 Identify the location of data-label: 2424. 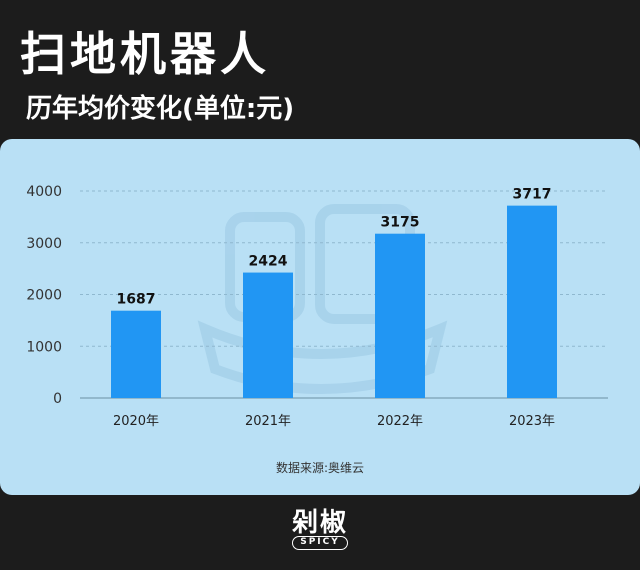
(268, 262).